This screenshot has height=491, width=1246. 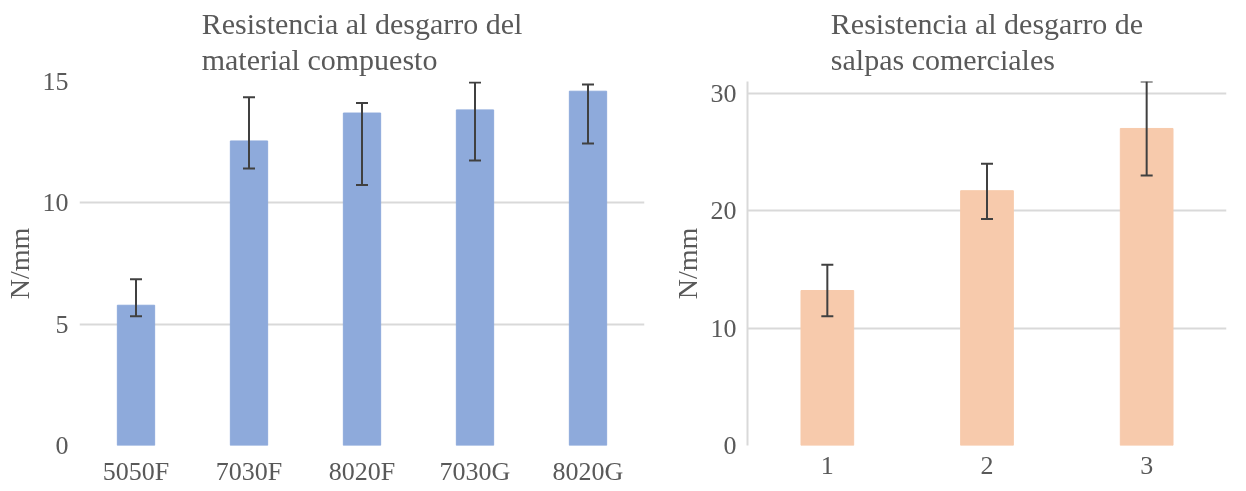 I want to click on x-tick-label: 8020G, so click(x=588, y=471).